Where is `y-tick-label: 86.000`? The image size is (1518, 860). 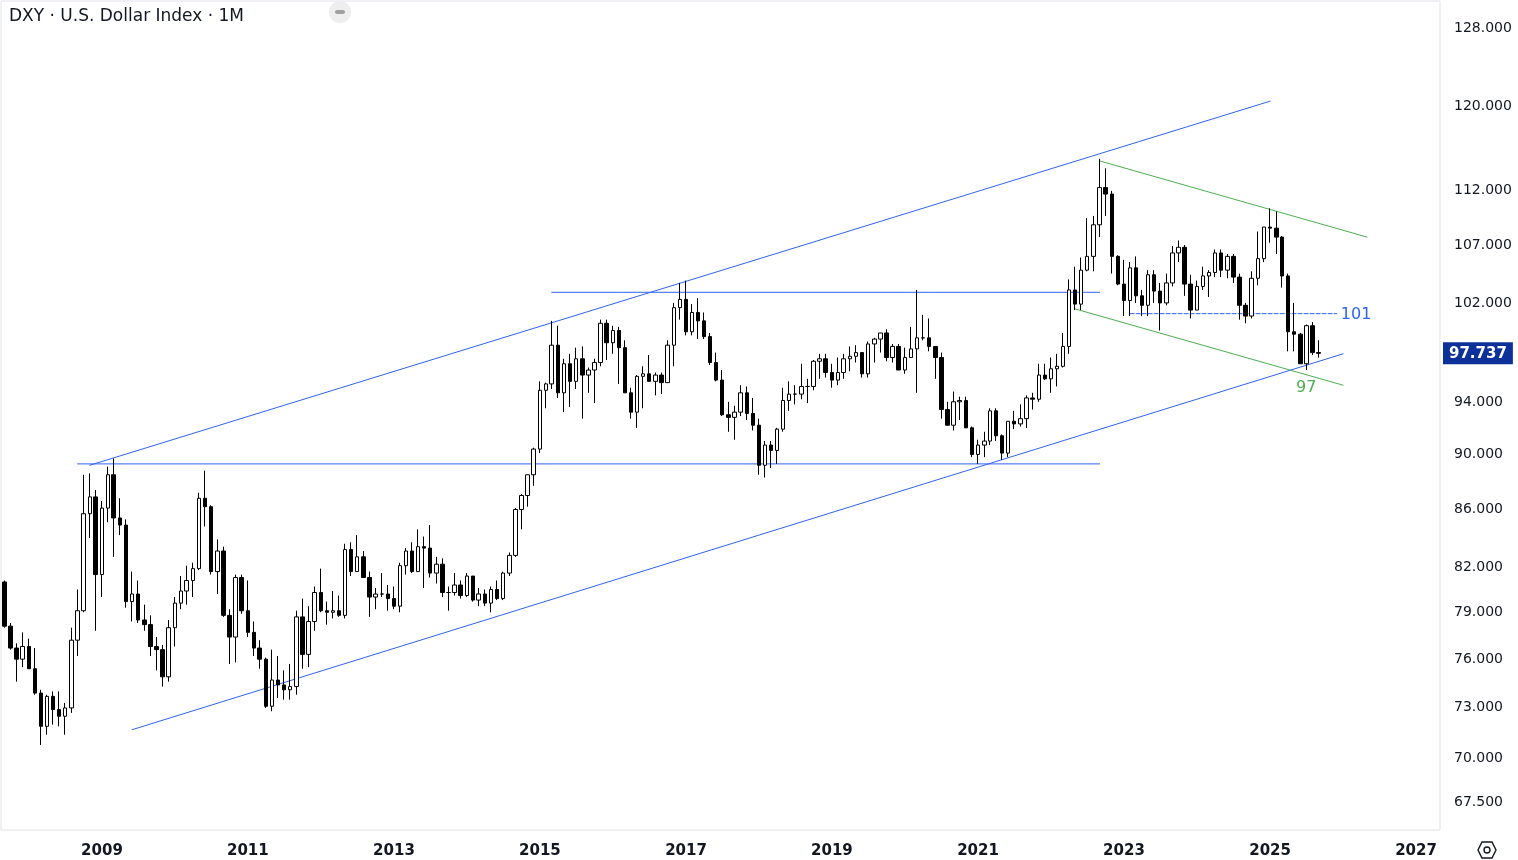 y-tick-label: 86.000 is located at coordinates (1478, 508).